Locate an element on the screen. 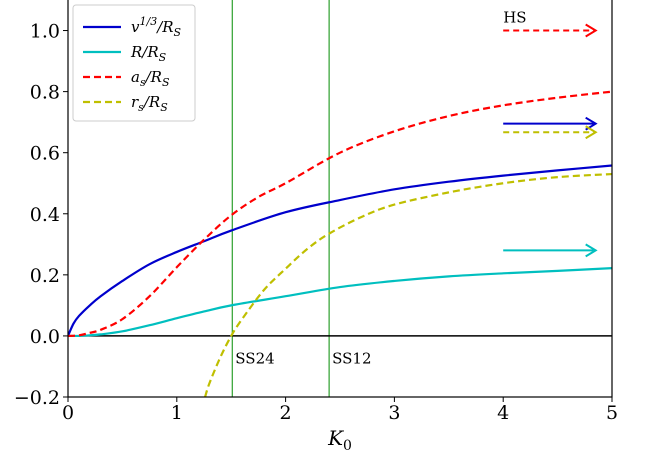  arrow-label-hs: HS is located at coordinates (514, 18).